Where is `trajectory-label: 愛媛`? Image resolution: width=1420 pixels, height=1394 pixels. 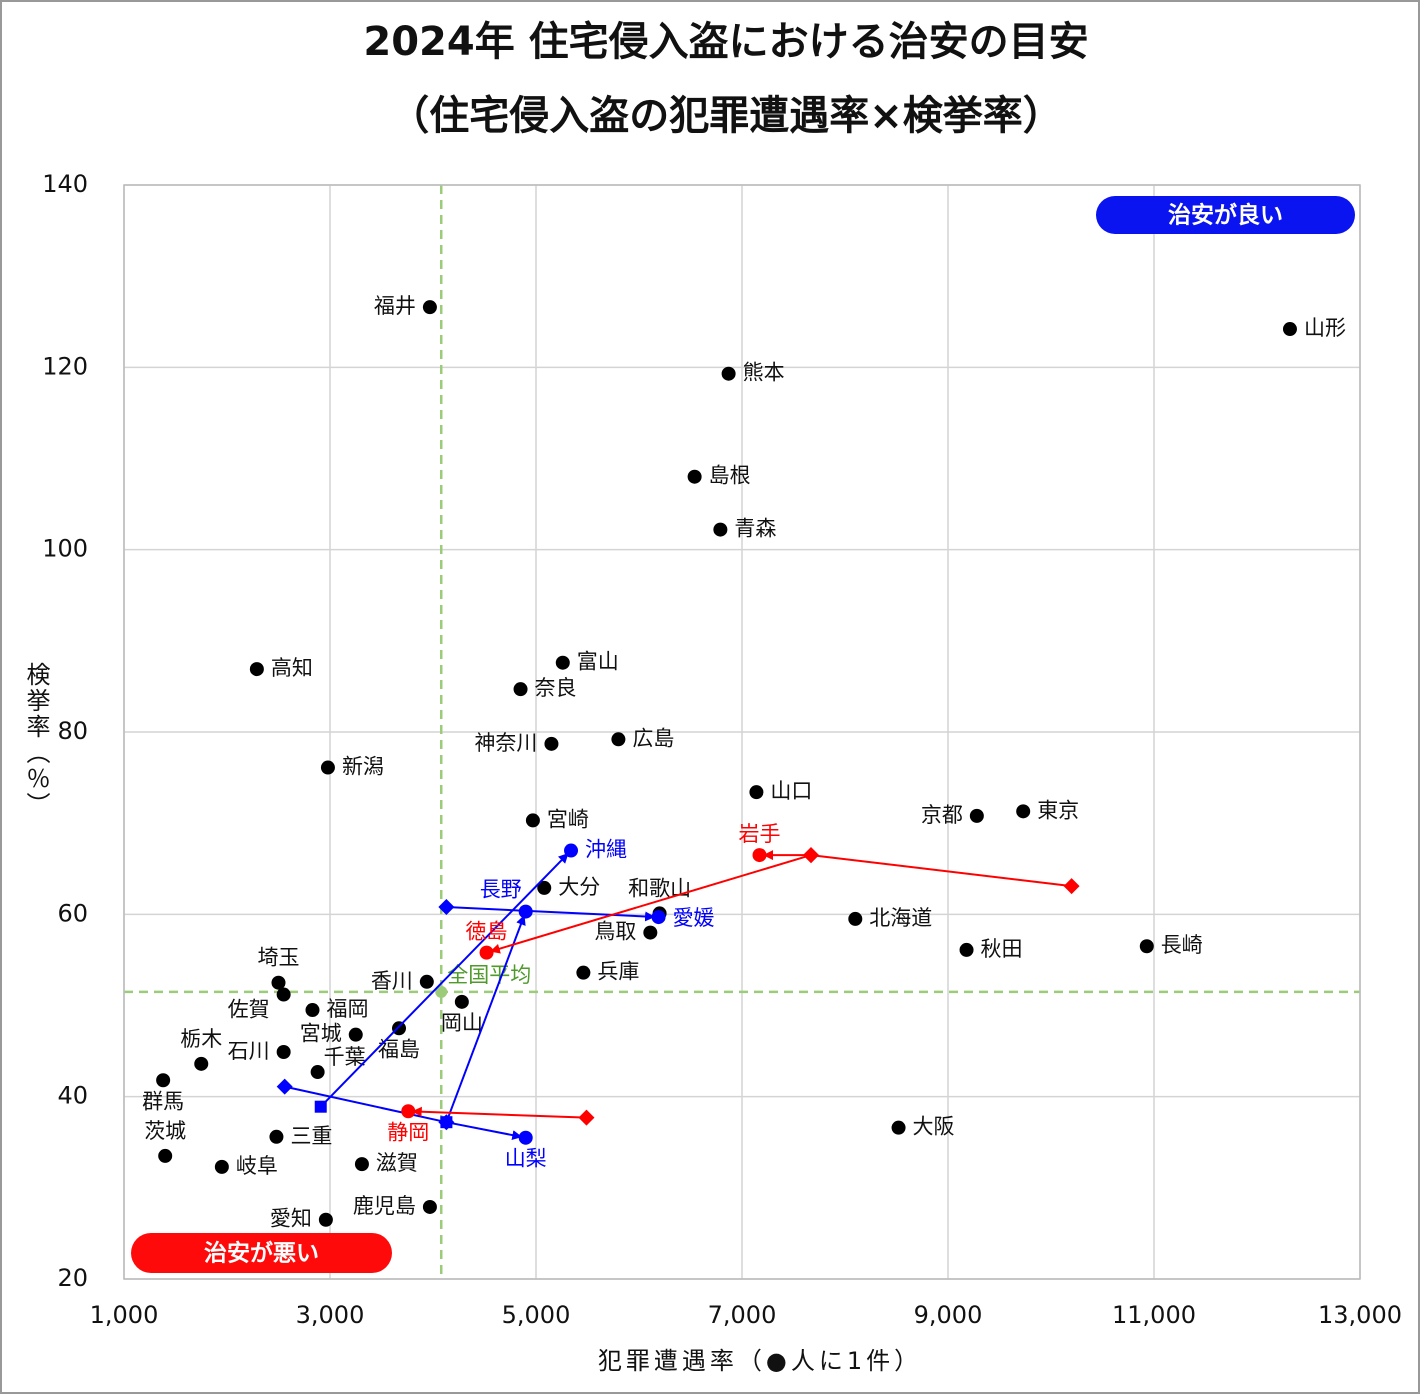 trajectory-label: 愛媛 is located at coordinates (694, 918).